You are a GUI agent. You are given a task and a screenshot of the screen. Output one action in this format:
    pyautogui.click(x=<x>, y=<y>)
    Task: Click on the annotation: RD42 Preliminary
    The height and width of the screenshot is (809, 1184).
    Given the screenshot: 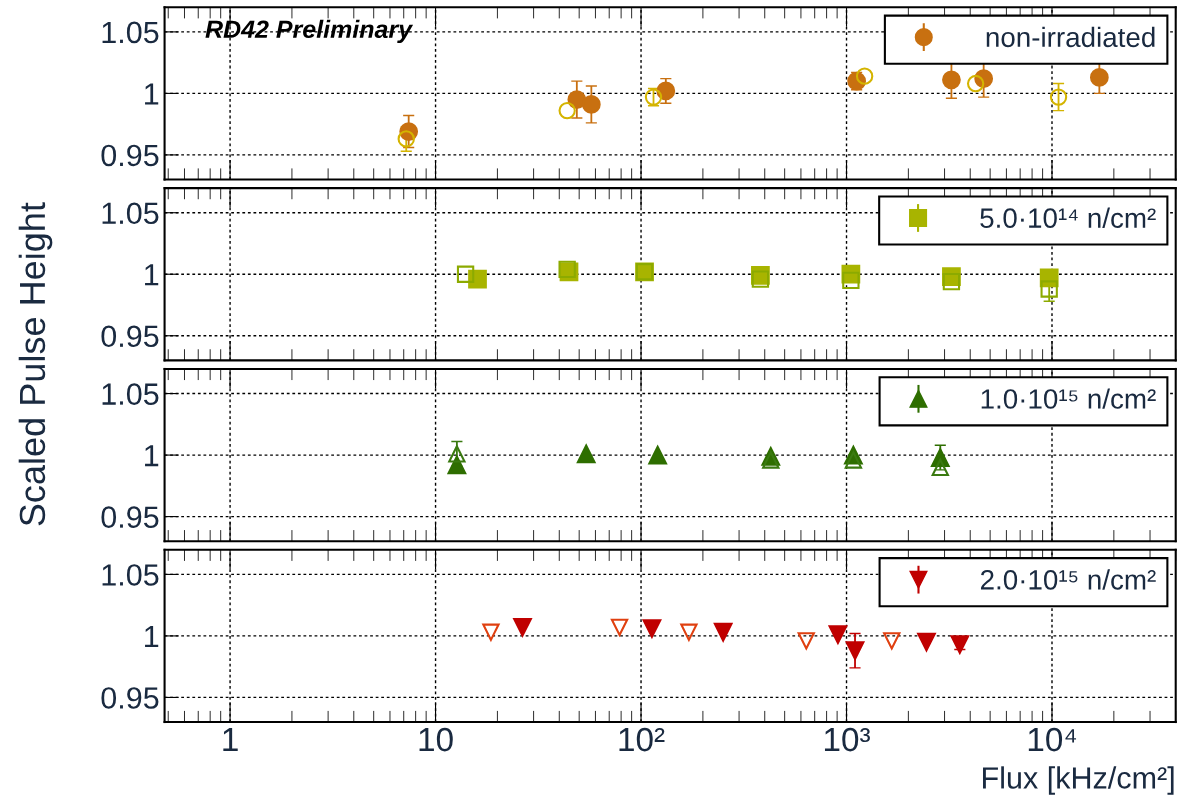 What is the action you would take?
    pyautogui.click(x=309, y=31)
    